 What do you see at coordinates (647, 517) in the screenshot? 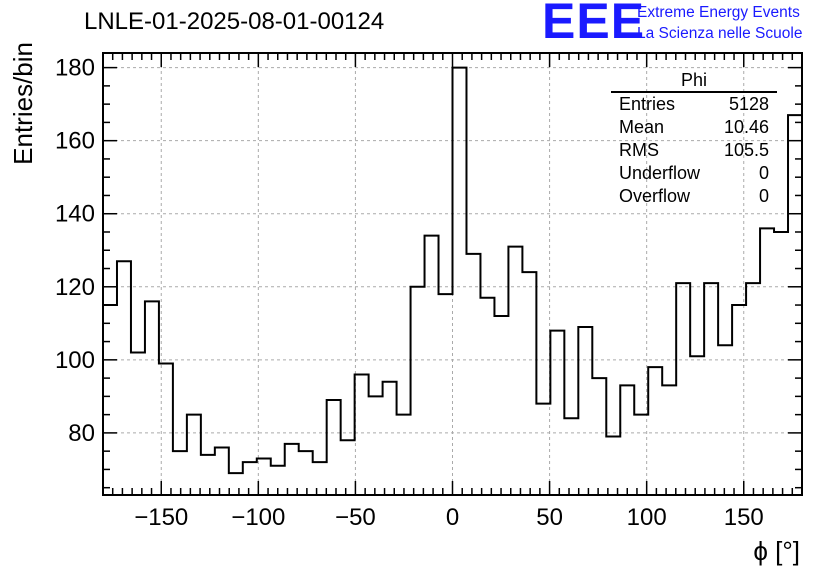
I see `x-tick-label: 100` at bounding box center [647, 517].